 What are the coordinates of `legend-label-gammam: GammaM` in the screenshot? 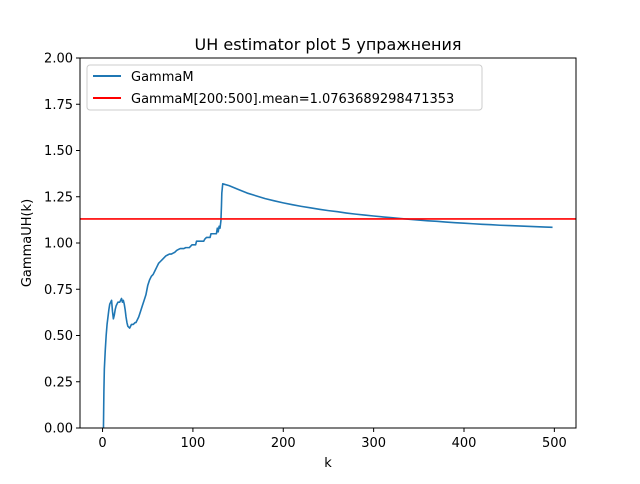 It's located at (162, 77).